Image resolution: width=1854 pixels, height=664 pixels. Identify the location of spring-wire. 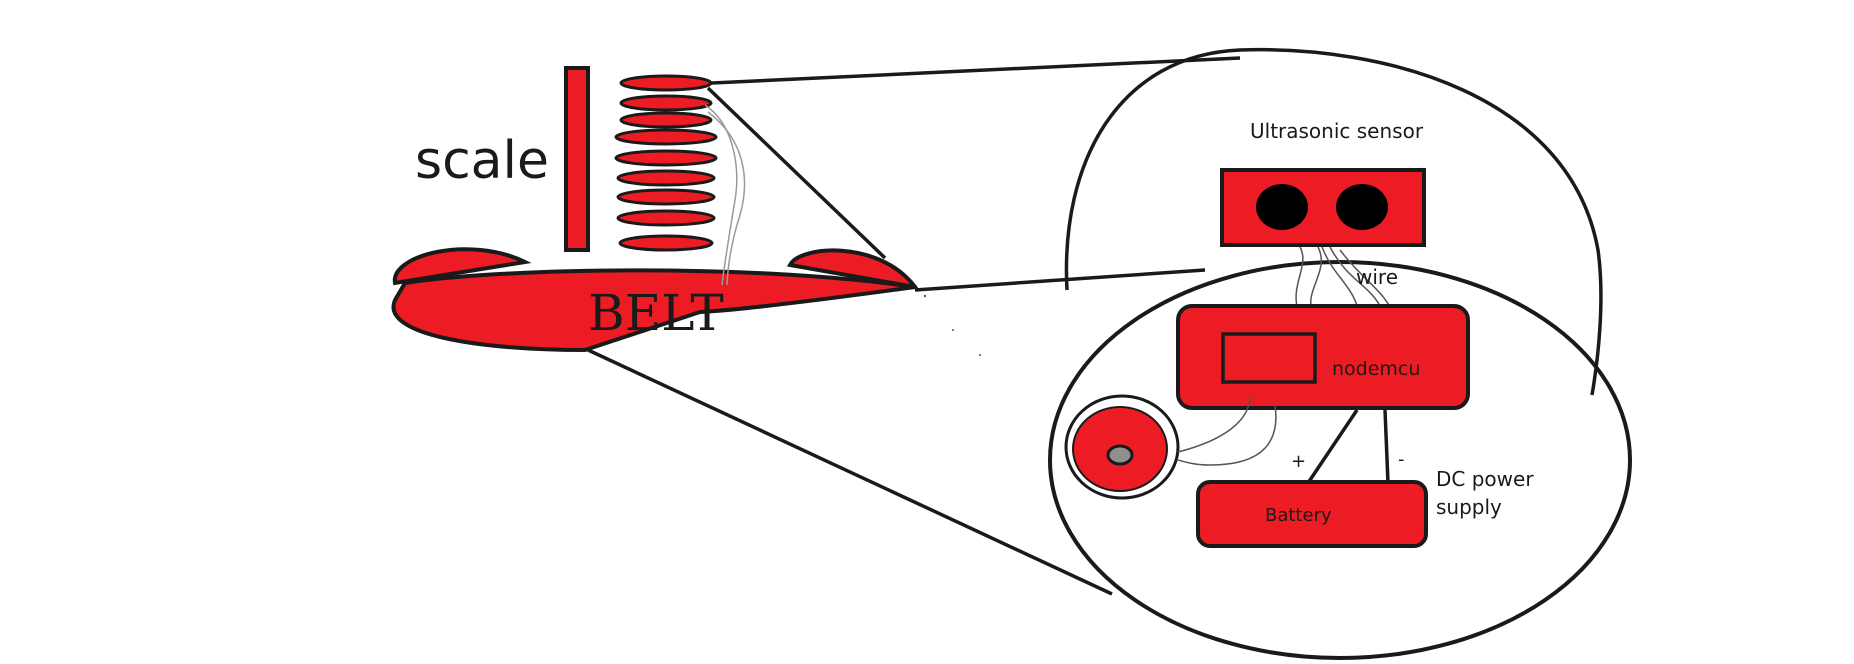
(726, 198).